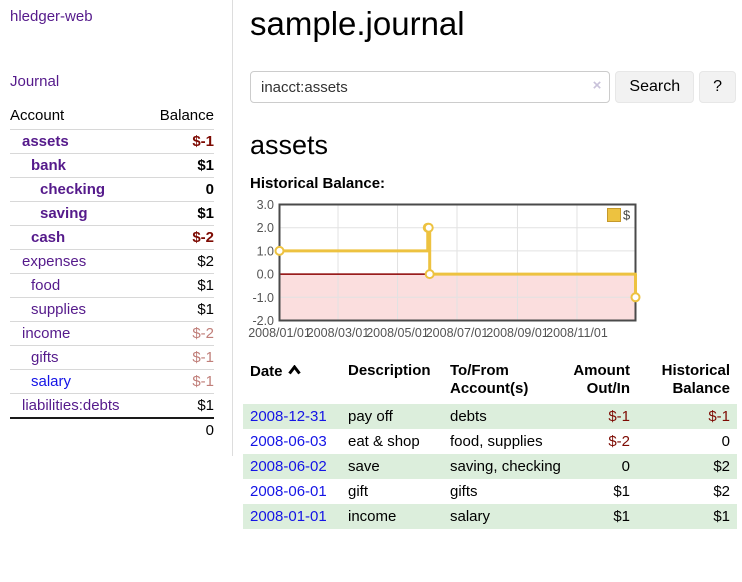 This screenshot has width=742, height=582. I want to click on x-tick-label: 2008/11/01, so click(577, 333).